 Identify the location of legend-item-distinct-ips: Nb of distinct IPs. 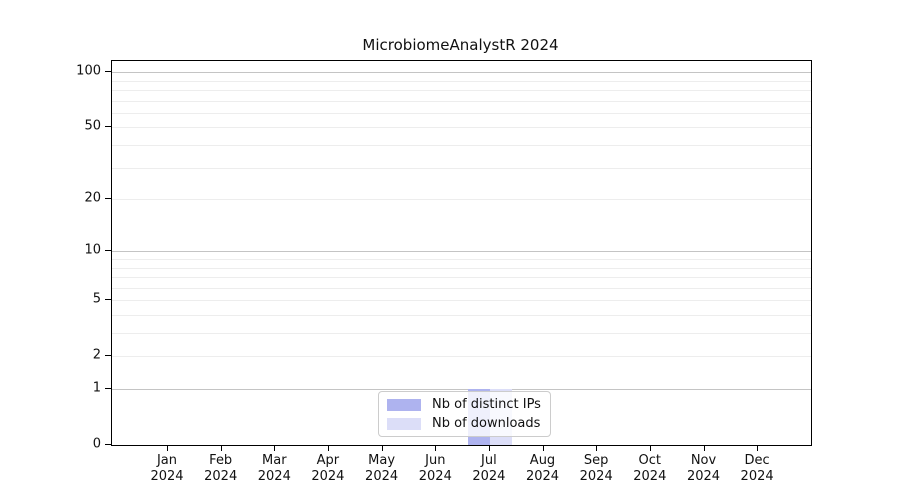
(464, 404).